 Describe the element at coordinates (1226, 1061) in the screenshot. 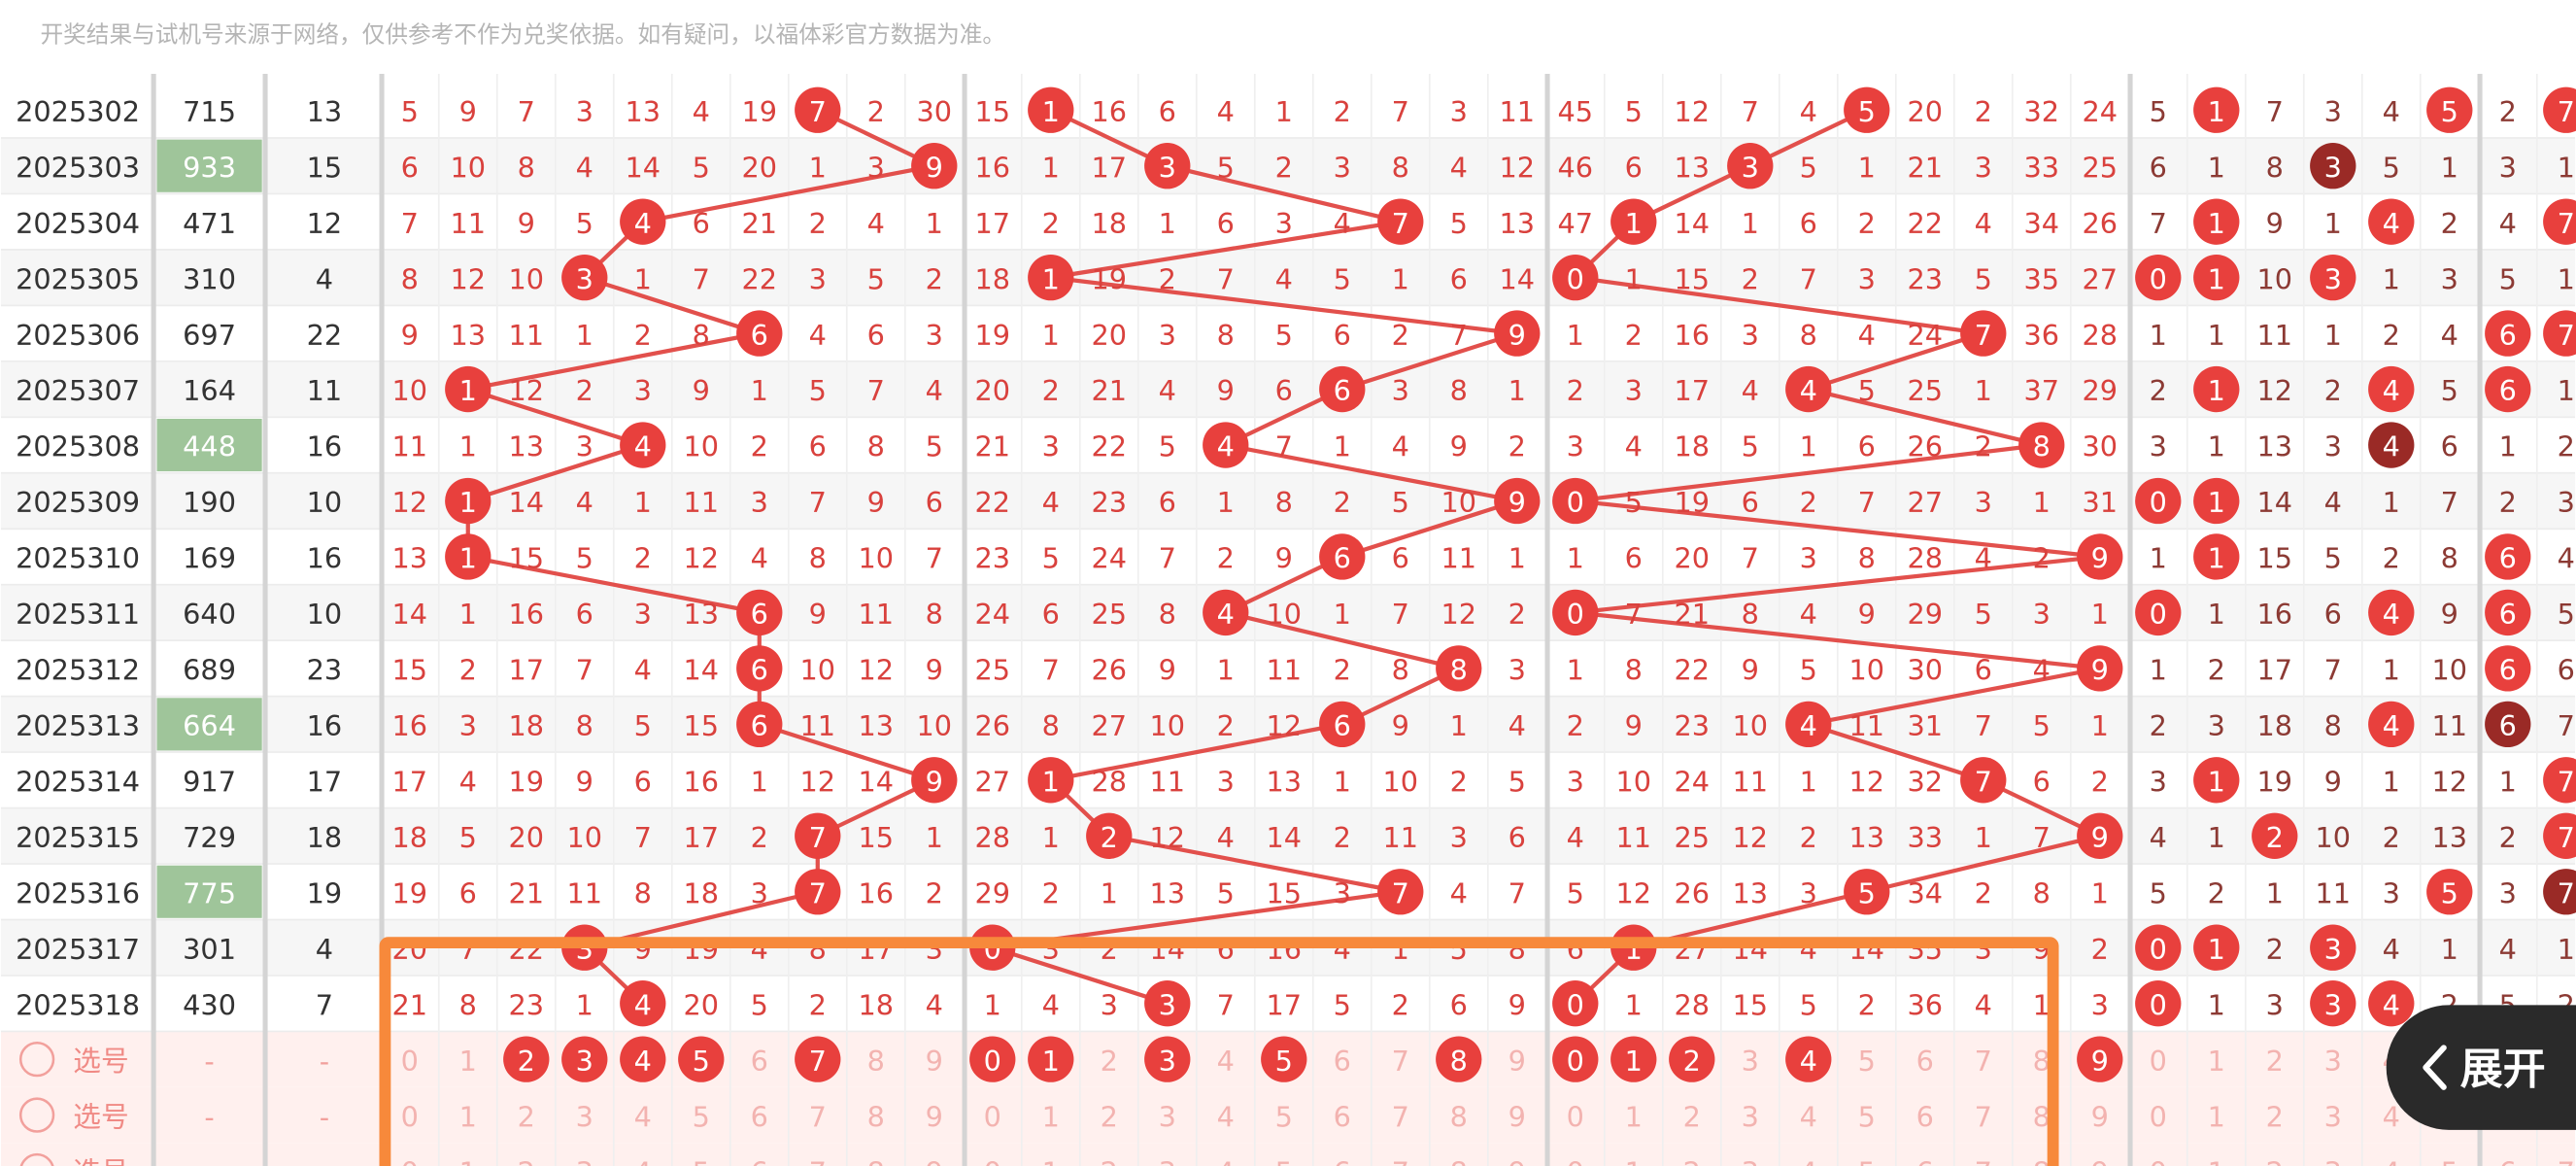

I see `pick-digit: 4` at that location.